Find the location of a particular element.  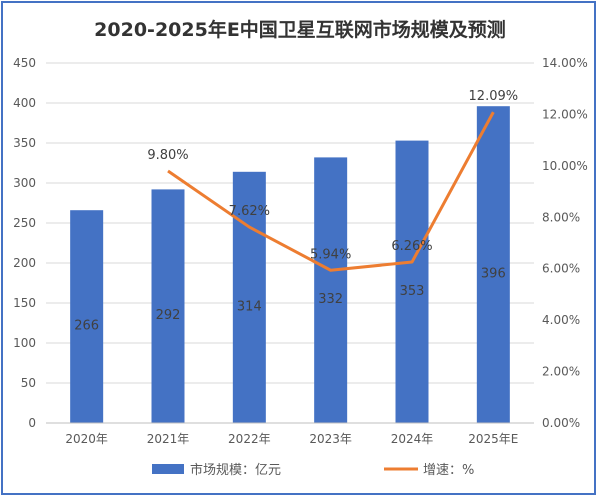

legend-label-line: 增速：% is located at coordinates (448, 470).